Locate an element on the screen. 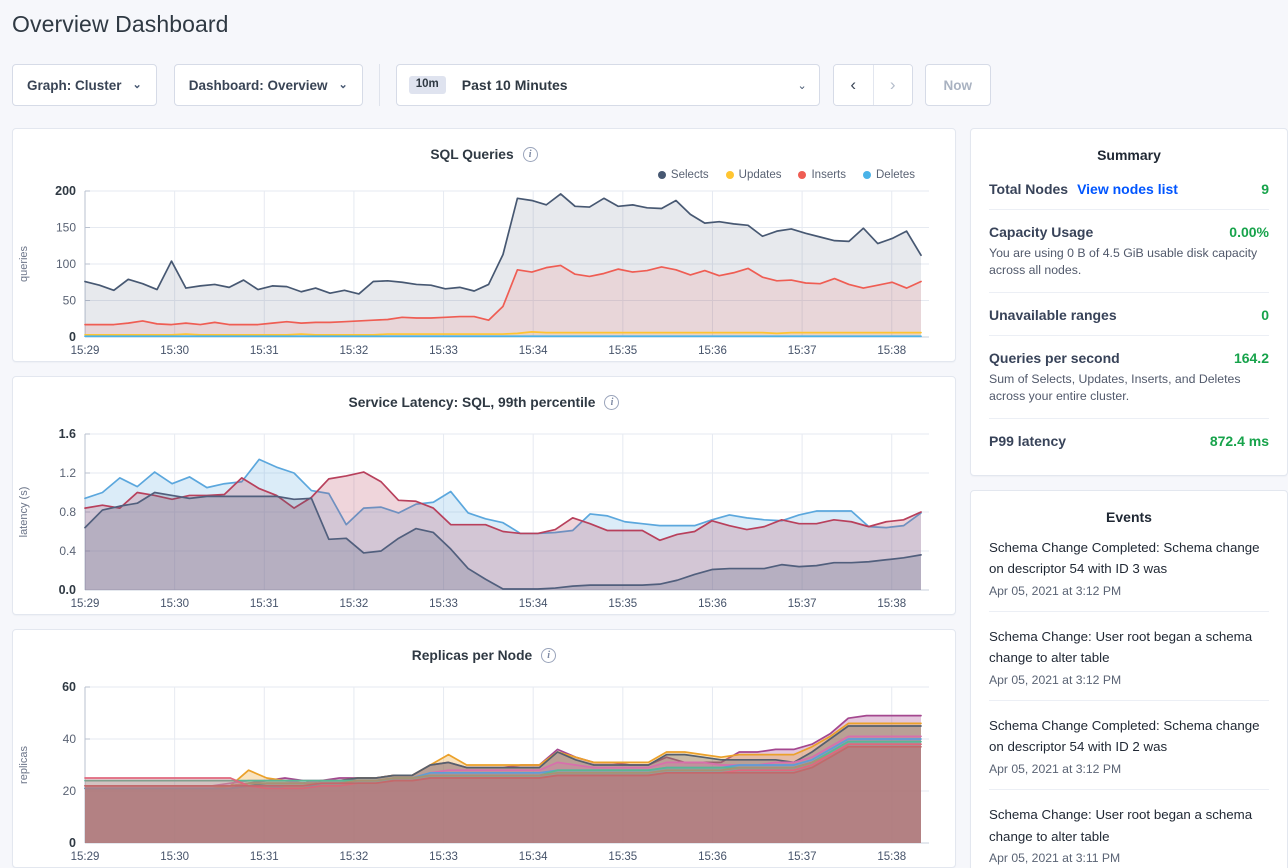  page-title: Overview Dashboard is located at coordinates (120, 24).